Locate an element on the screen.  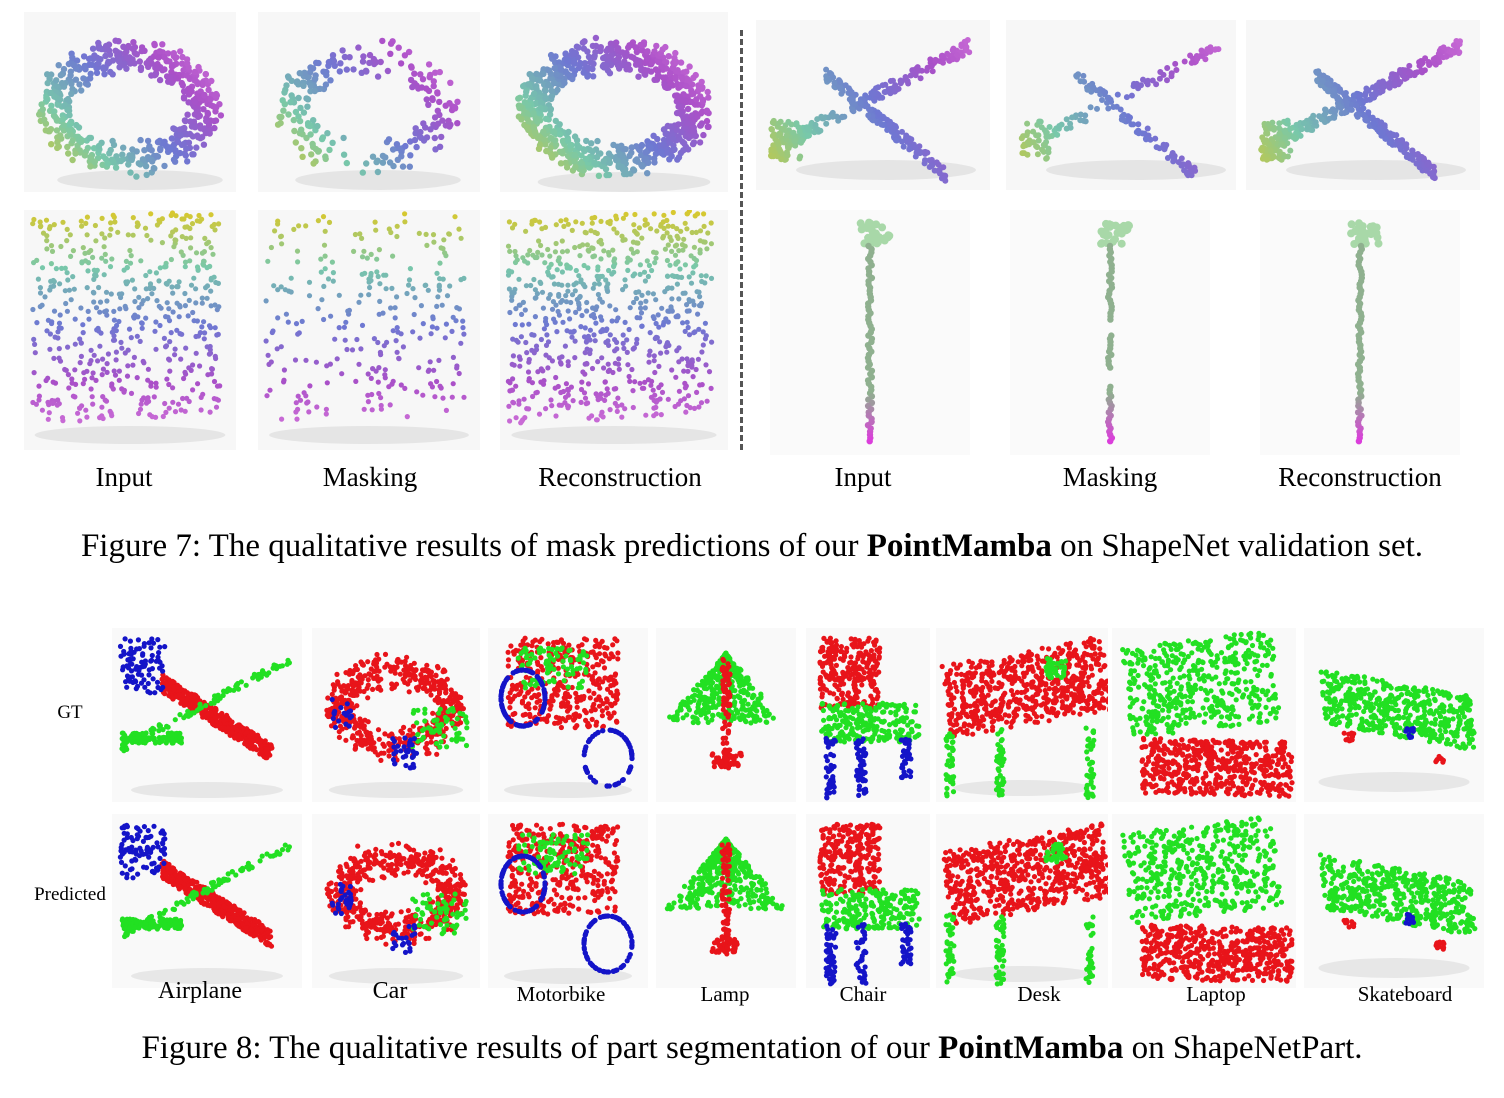
label-input: Input is located at coordinates (124, 477).